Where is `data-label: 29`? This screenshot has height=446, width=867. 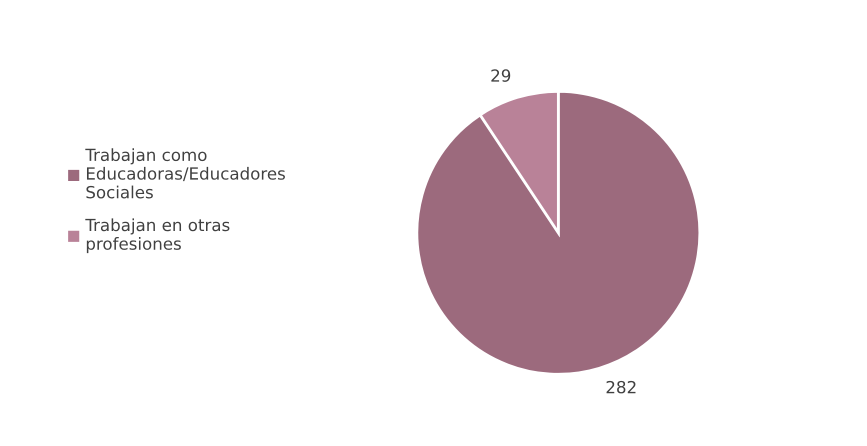 data-label: 29 is located at coordinates (500, 75).